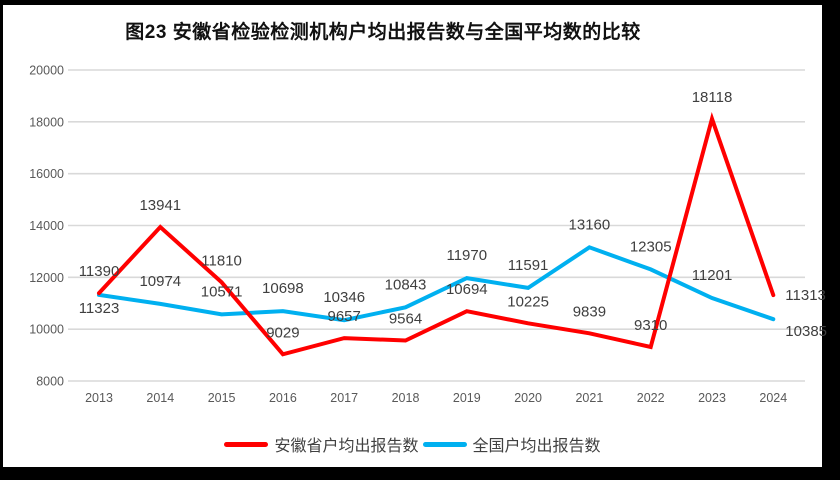  What do you see at coordinates (467, 289) in the screenshot?
I see `data-label: 10694` at bounding box center [467, 289].